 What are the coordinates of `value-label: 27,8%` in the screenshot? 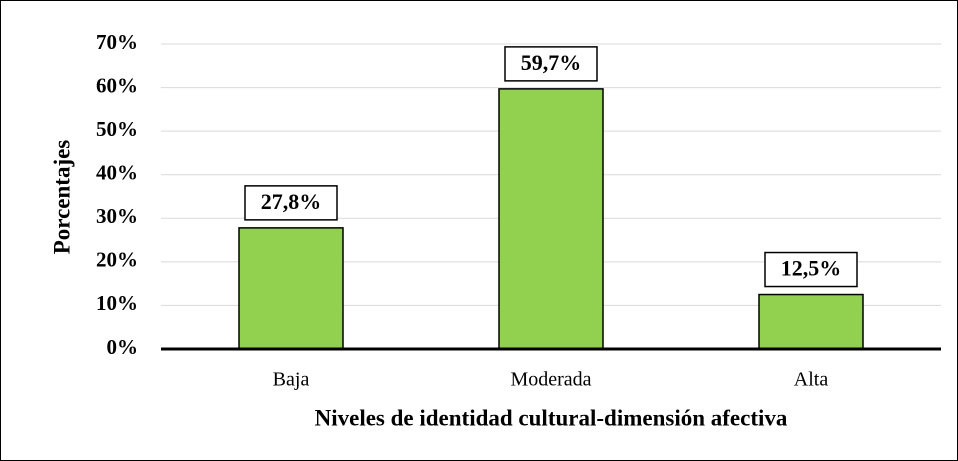 It's located at (291, 201).